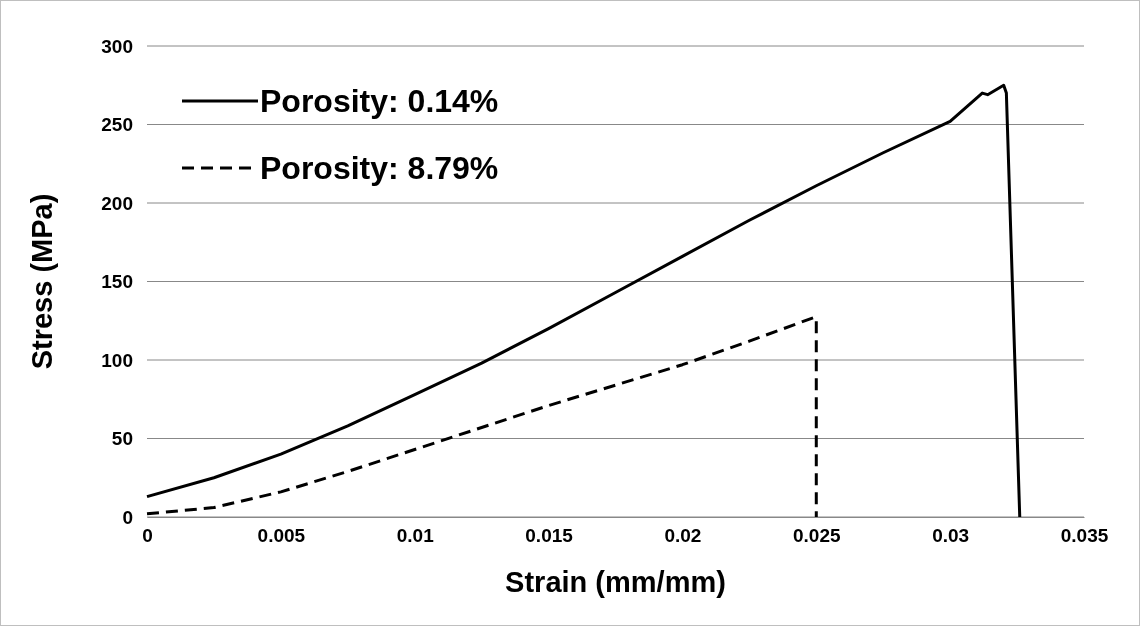 This screenshot has height=626, width=1140. I want to click on y-tick-label: 300, so click(117, 46).